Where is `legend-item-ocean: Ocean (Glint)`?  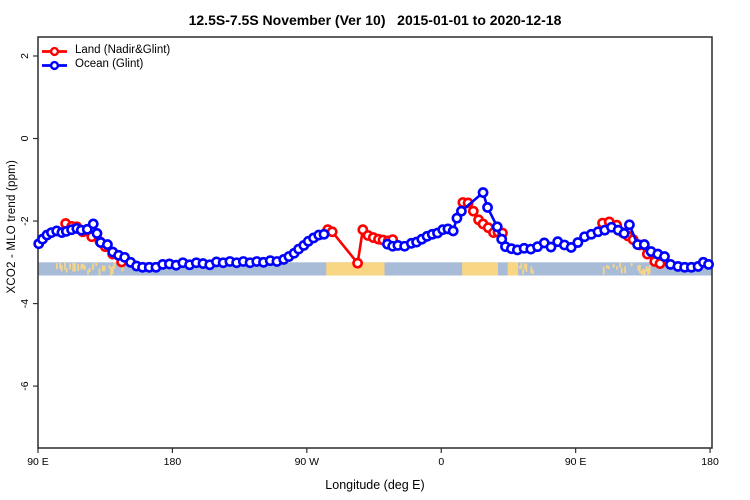
legend-item-ocean: Ocean (Glint) is located at coordinates (105, 64).